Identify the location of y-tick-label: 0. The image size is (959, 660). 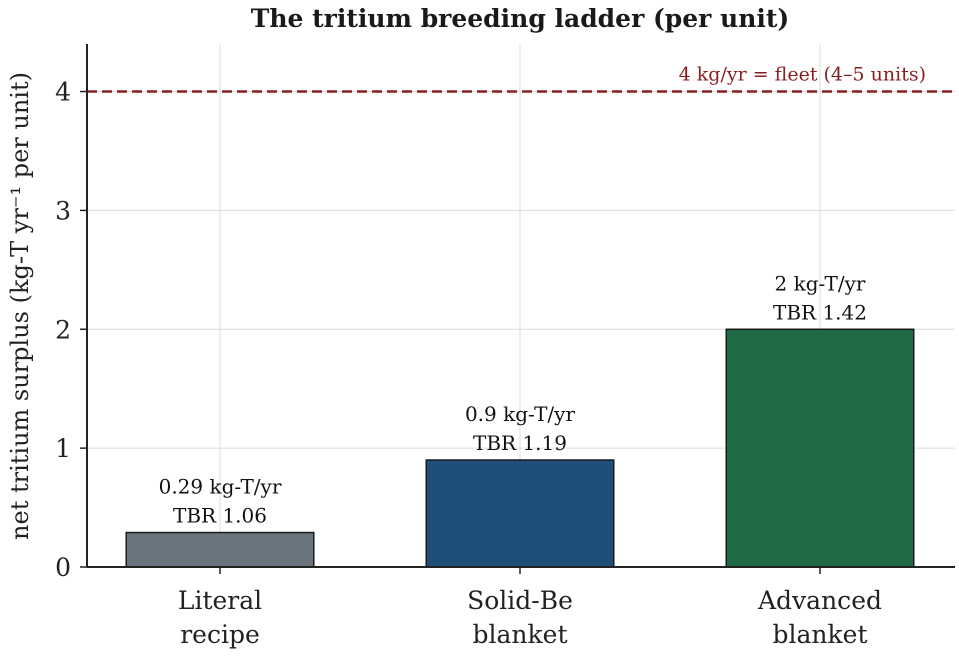
(63, 567).